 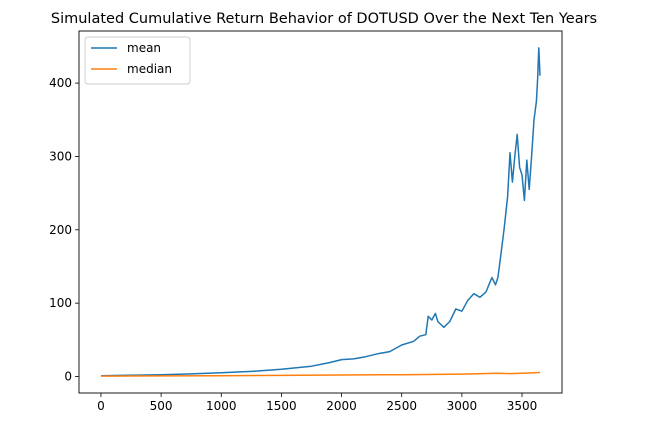 I want to click on x-tick-label: 1000, so click(x=221, y=406).